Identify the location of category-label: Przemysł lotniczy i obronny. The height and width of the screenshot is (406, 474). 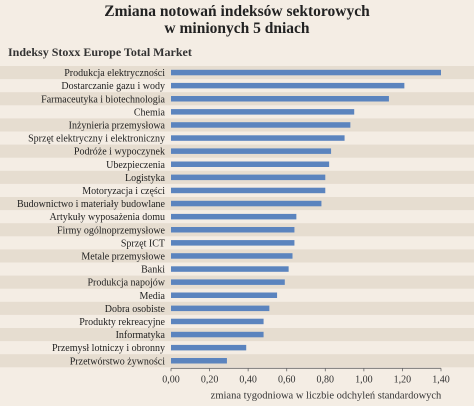
(108, 348).